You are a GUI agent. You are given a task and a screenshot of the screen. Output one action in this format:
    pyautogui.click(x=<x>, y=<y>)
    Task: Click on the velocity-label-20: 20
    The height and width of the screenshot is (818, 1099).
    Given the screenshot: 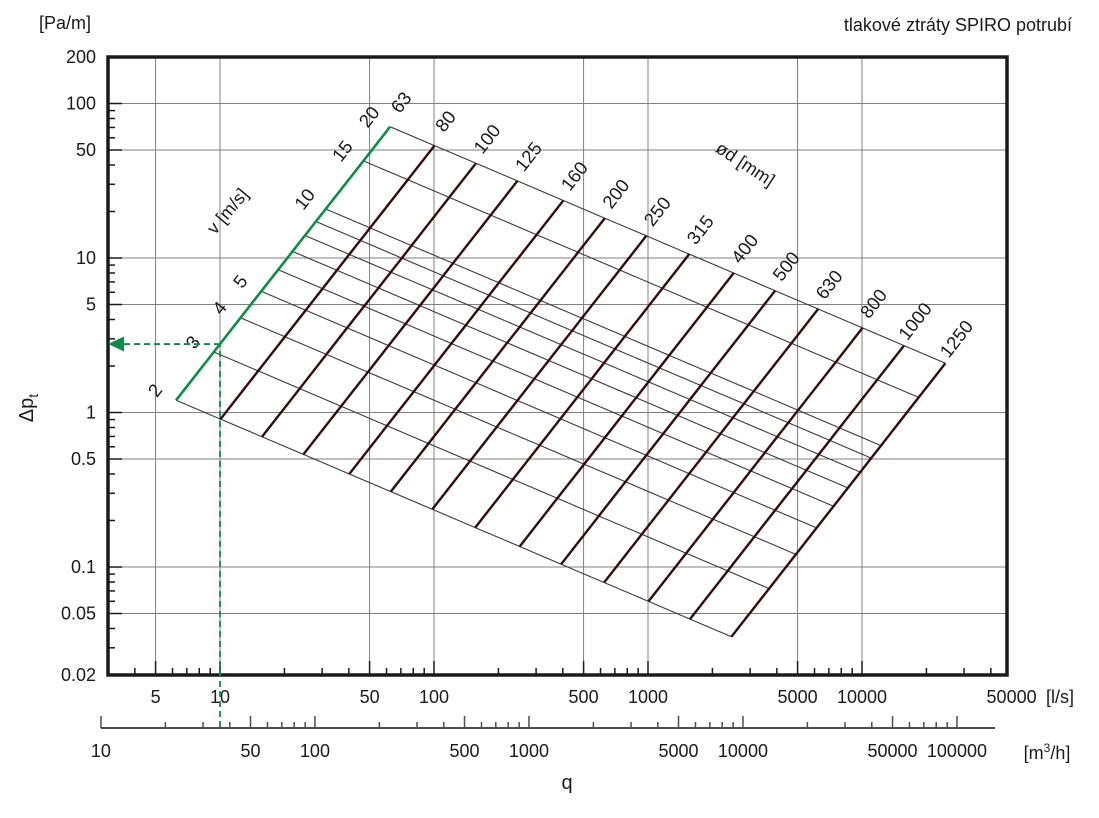 What is the action you would take?
    pyautogui.click(x=368, y=116)
    